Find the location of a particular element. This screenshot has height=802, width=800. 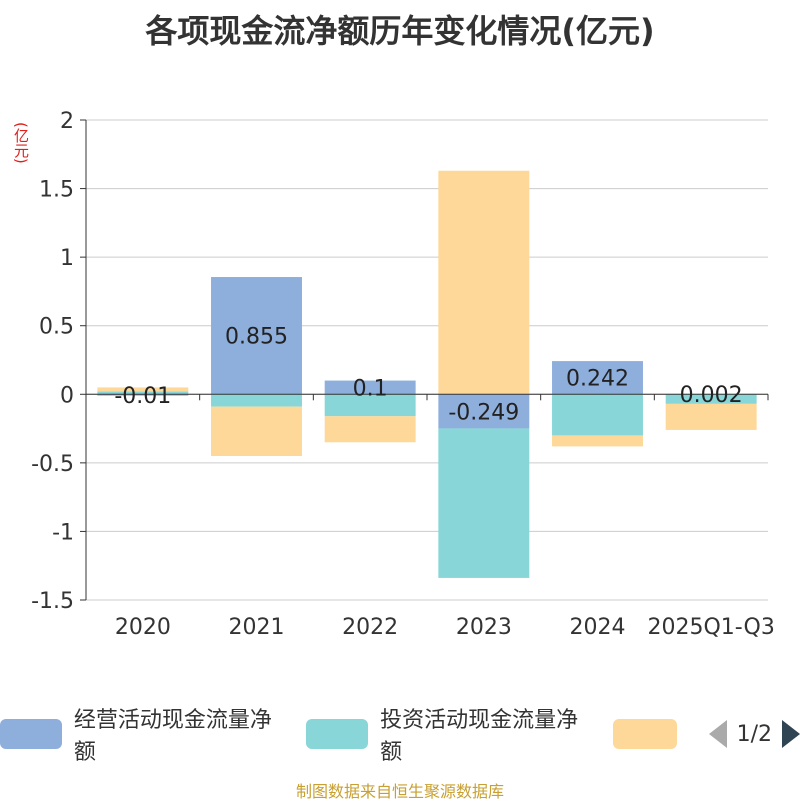

legend-next-icon is located at coordinates (791, 734).